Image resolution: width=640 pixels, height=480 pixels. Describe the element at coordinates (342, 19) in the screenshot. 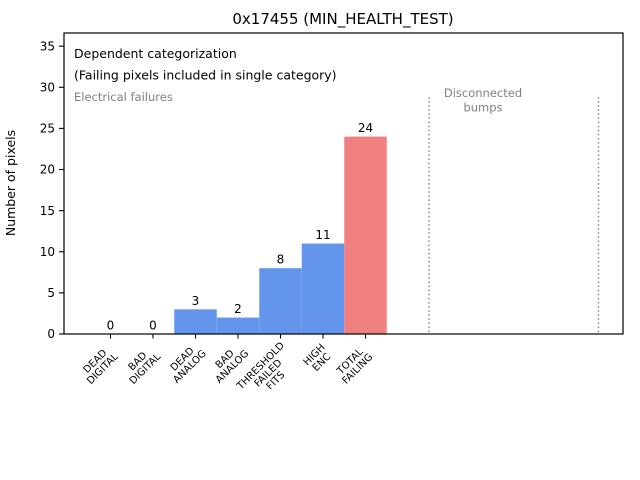

I see `chart-title: 0x17455 (MIN_HEALTH_TEST)` at that location.